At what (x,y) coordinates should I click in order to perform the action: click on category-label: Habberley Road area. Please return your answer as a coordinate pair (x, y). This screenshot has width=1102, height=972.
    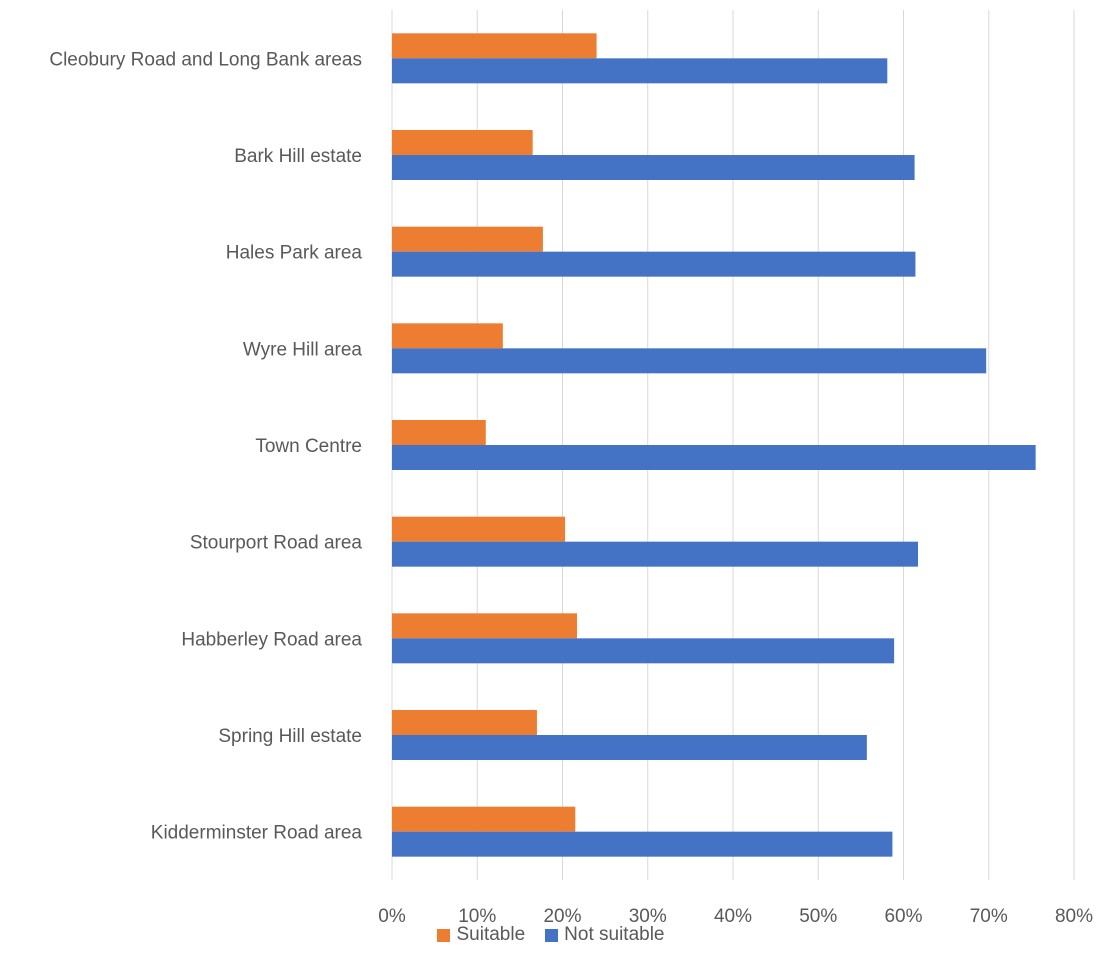
    Looking at the image, I should click on (271, 639).